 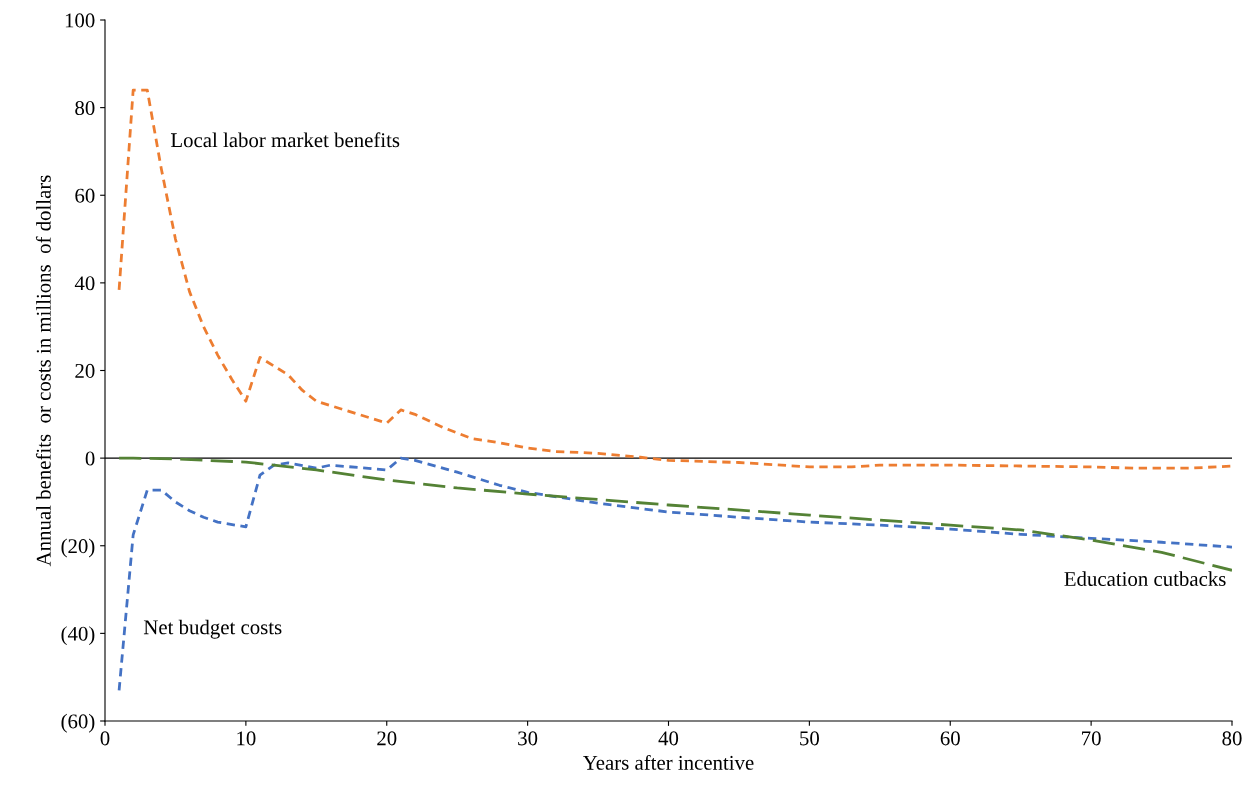 I want to click on y-tick-label: (20), so click(x=78, y=548).